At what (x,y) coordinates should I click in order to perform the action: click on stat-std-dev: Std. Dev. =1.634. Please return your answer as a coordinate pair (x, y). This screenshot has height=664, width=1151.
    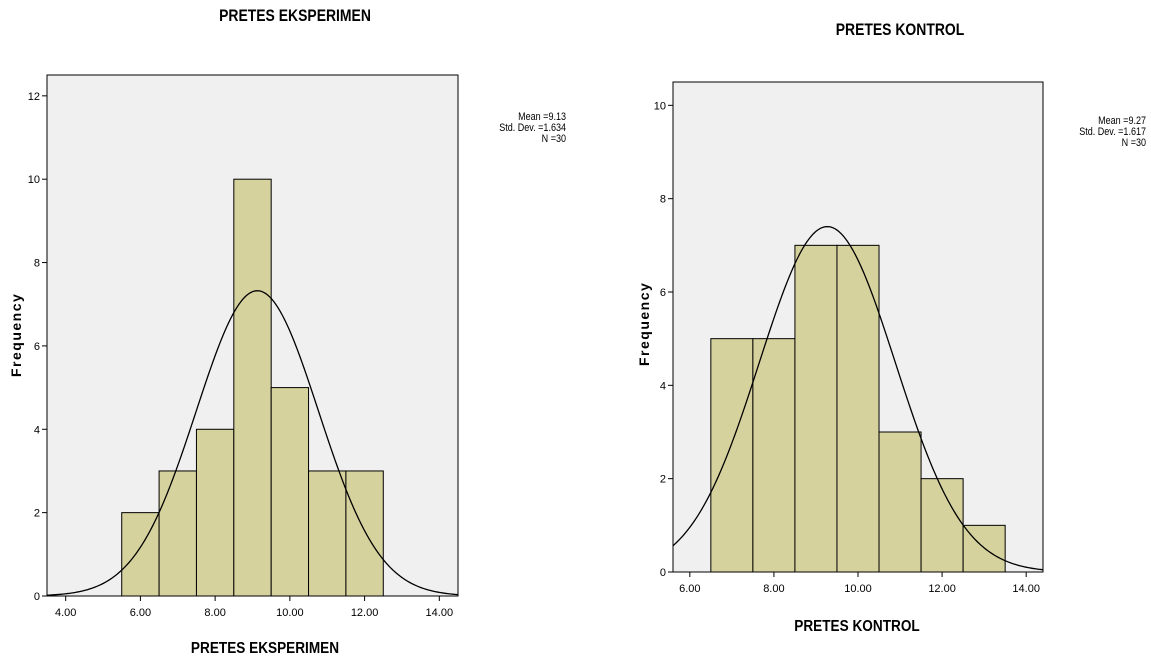
    Looking at the image, I should click on (532, 128).